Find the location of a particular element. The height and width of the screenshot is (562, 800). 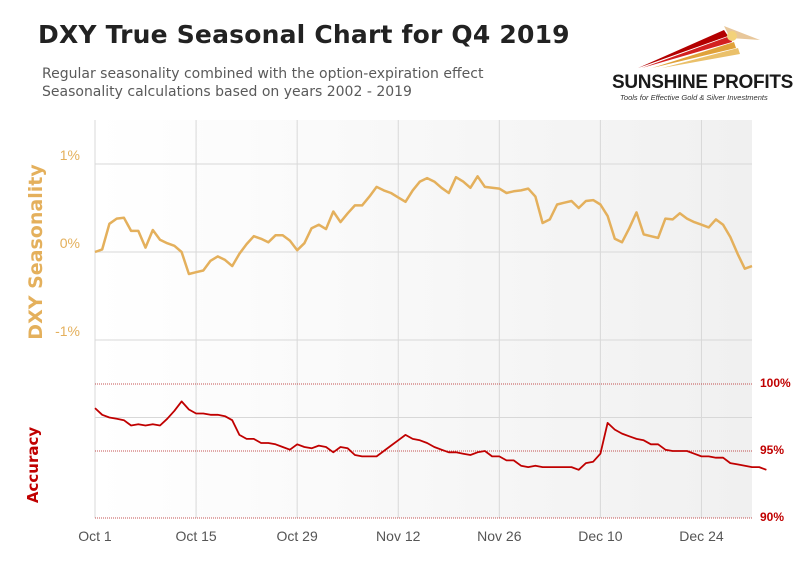

seasonality-series-line is located at coordinates (423, 225).